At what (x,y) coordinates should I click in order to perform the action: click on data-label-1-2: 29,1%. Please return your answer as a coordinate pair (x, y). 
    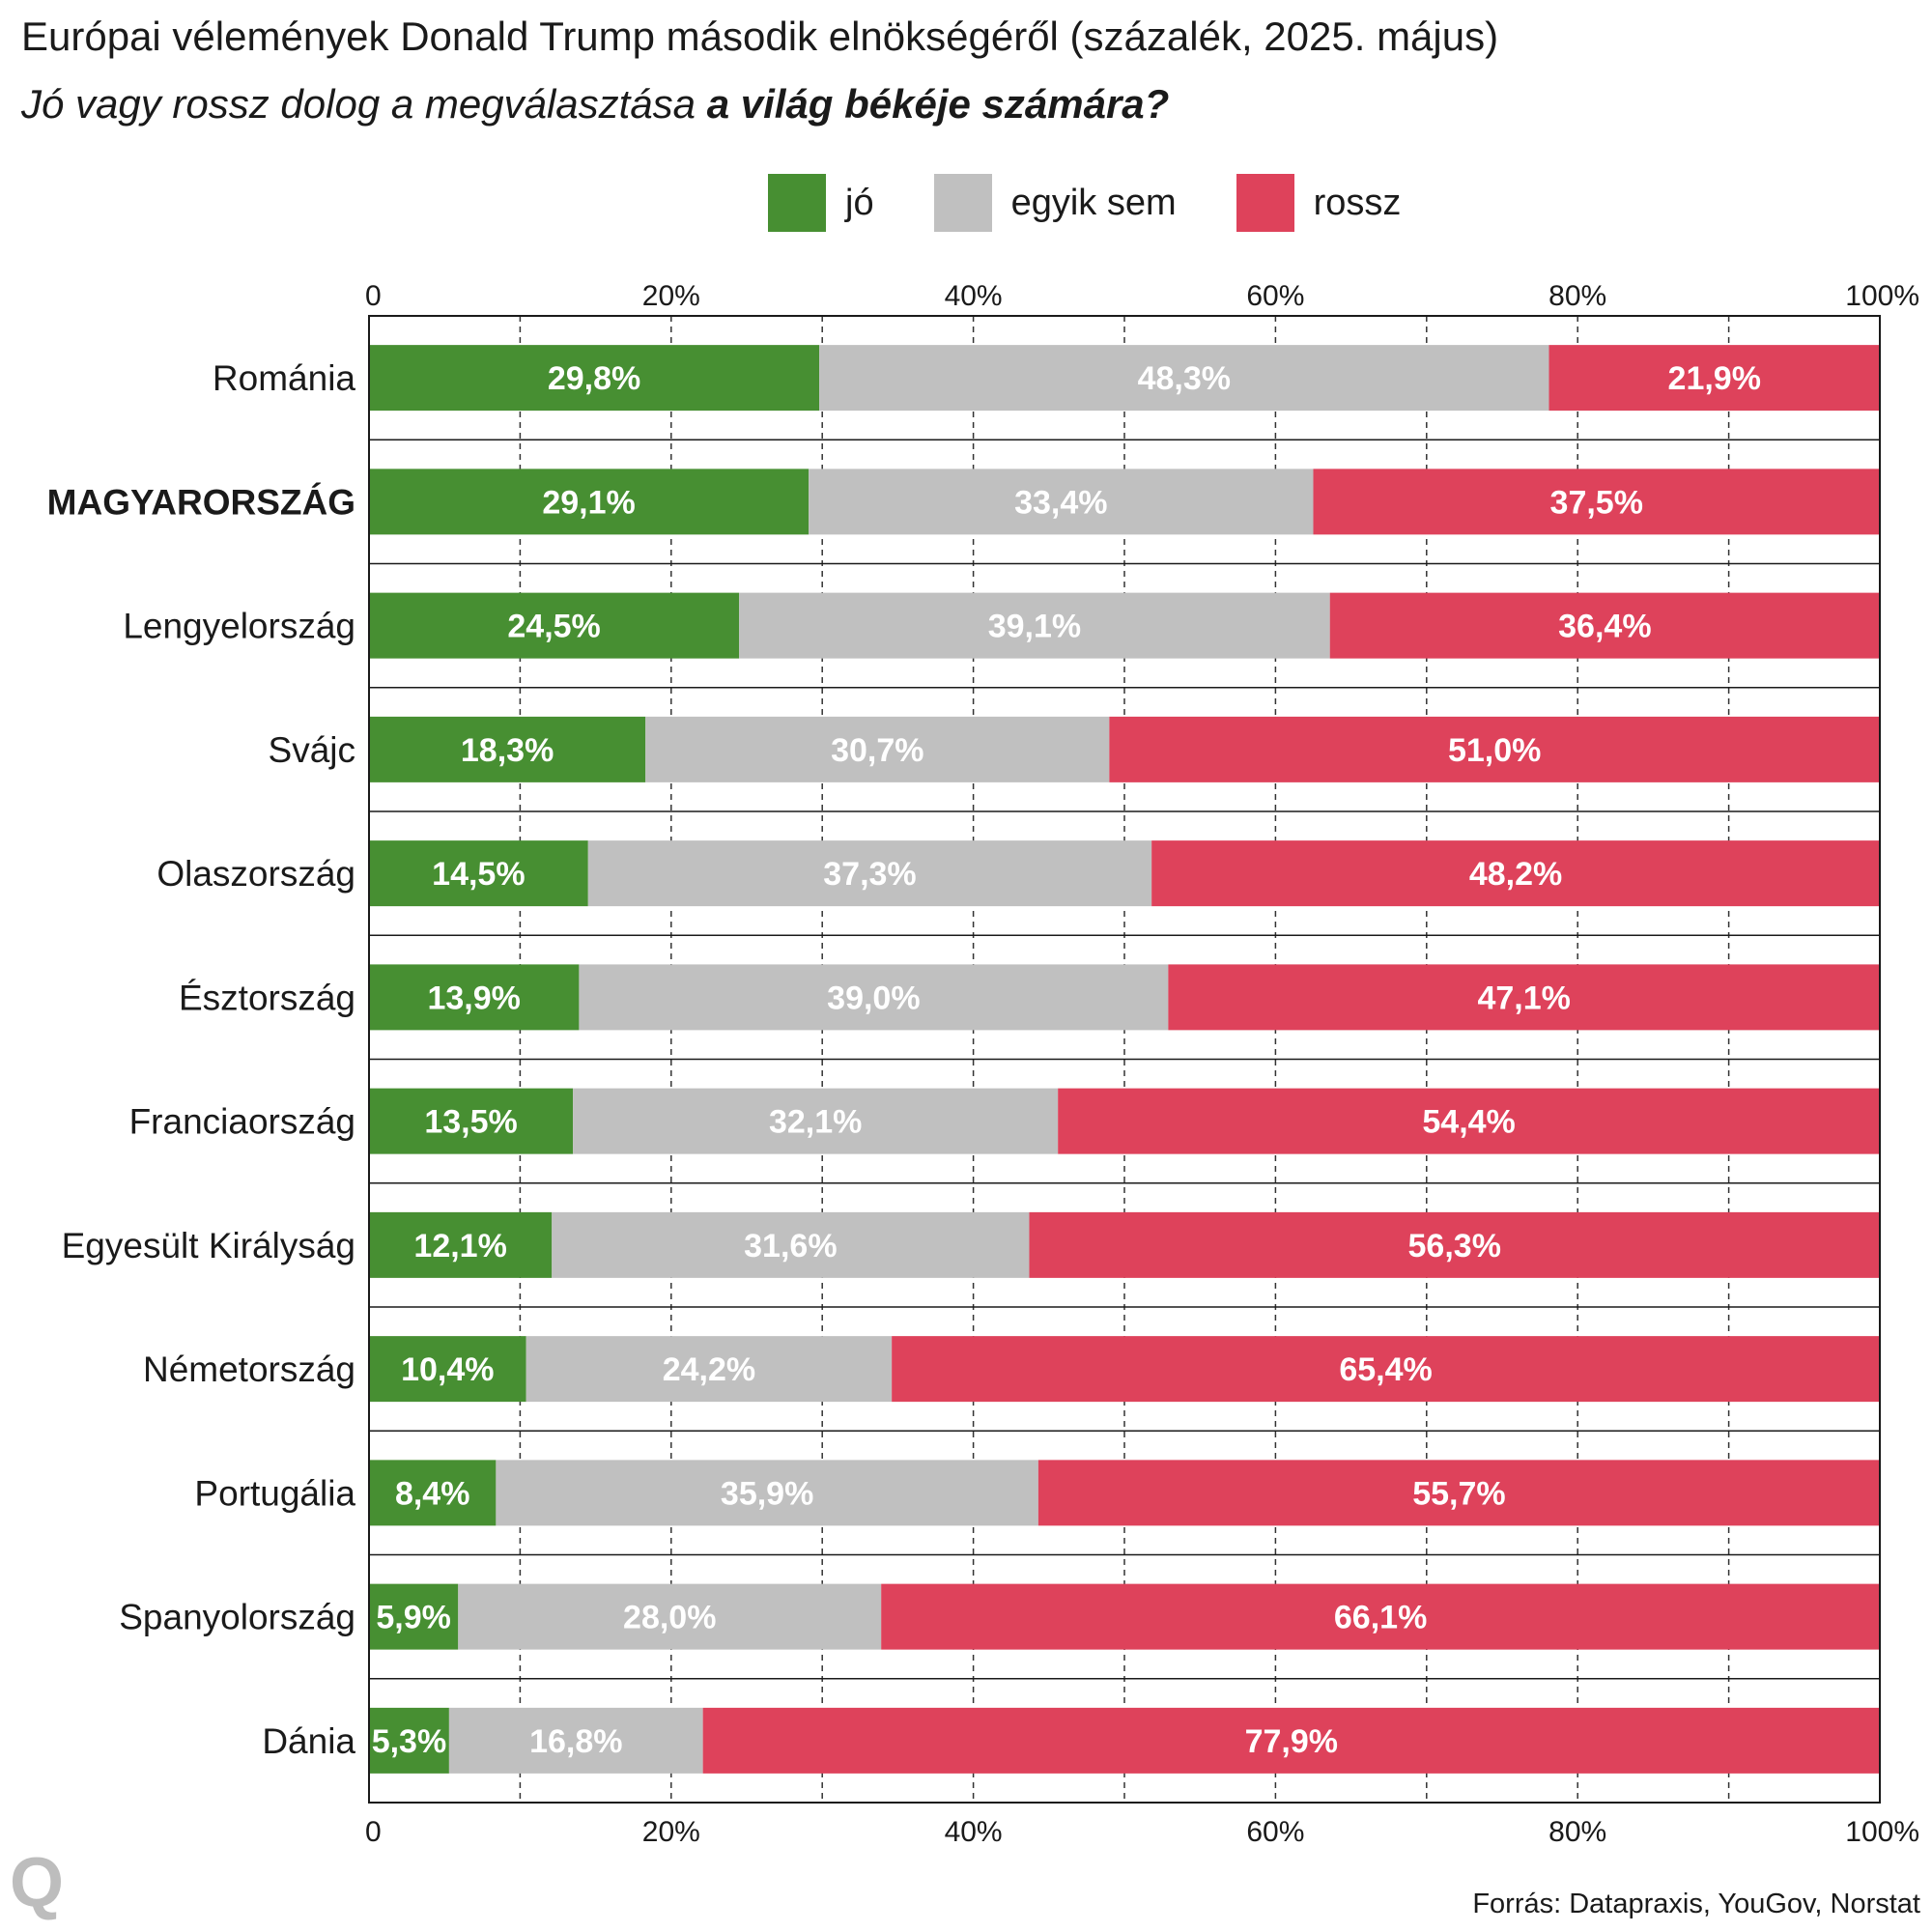
    Looking at the image, I should click on (588, 502).